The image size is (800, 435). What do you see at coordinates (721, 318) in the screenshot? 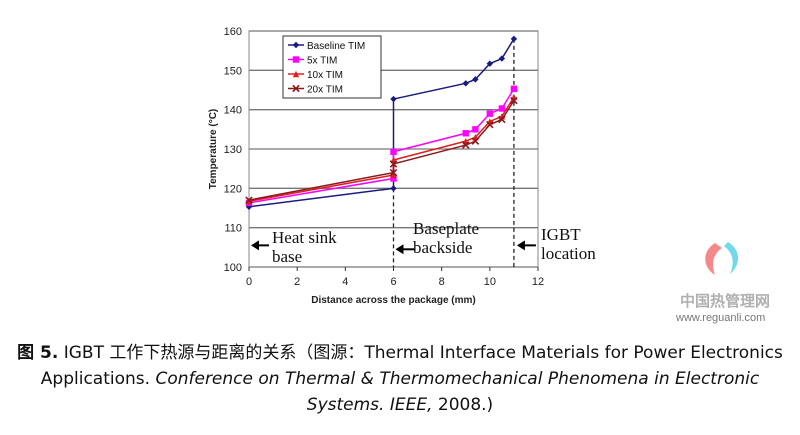
I see `watermark-url: www.reguanli.com` at bounding box center [721, 318].